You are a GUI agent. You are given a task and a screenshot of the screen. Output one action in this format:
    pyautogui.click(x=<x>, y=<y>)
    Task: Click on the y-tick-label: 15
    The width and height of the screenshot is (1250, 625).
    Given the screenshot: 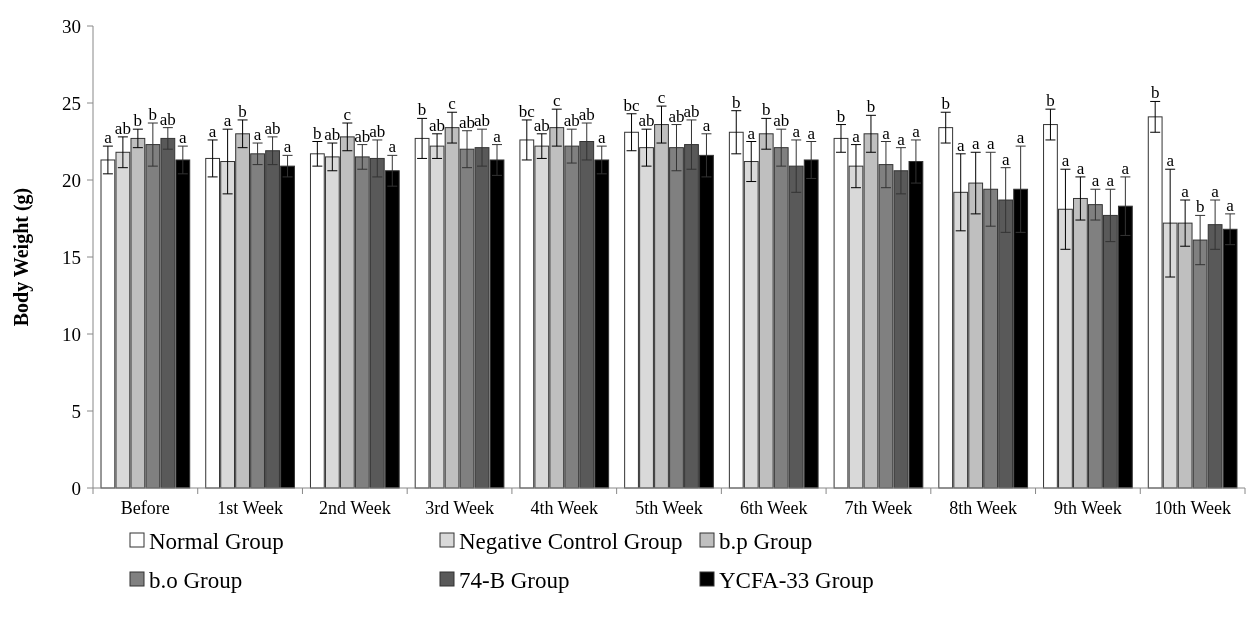 What is the action you would take?
    pyautogui.click(x=71, y=257)
    